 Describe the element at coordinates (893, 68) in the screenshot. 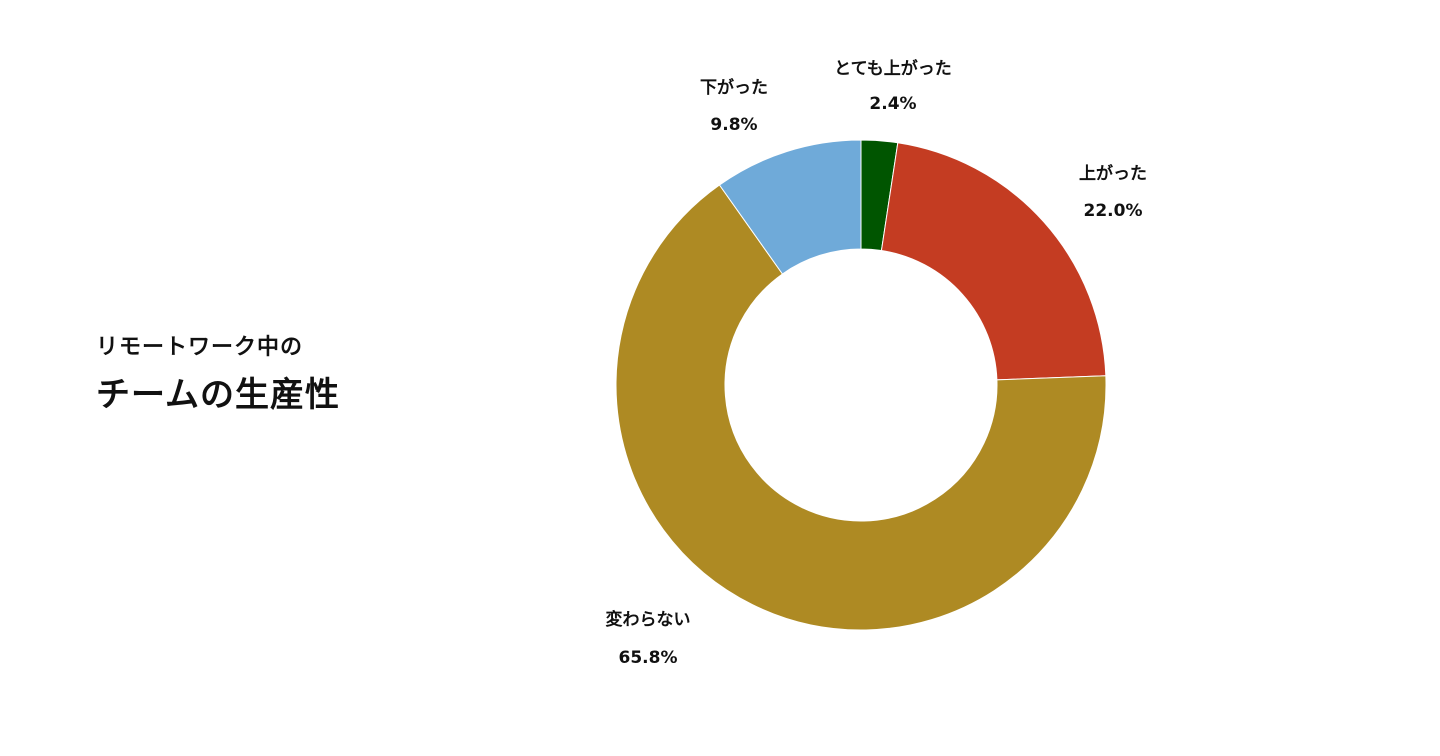

I see `slice-label: とても上がった` at that location.